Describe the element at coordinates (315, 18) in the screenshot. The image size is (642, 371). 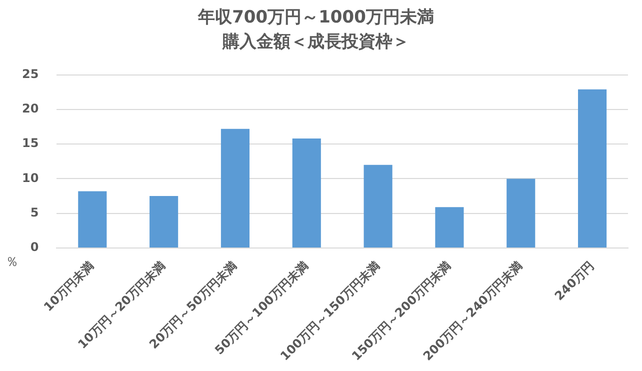
I see `chart-title: 年収700万円～1000万円未満` at that location.